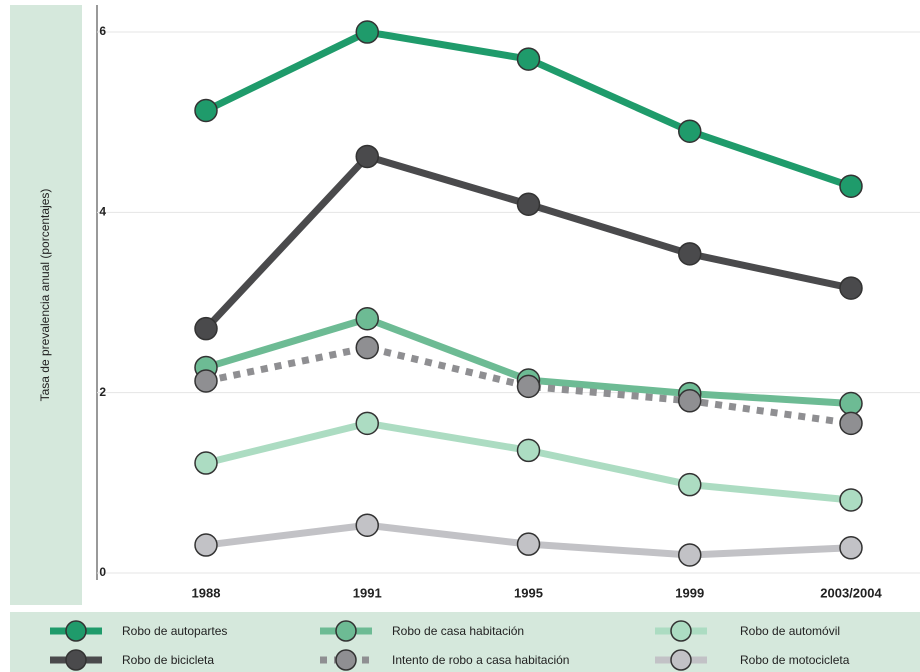 The width and height of the screenshot is (920, 672). I want to click on legend-label: Intento de robo a casa habitación, so click(480, 660).